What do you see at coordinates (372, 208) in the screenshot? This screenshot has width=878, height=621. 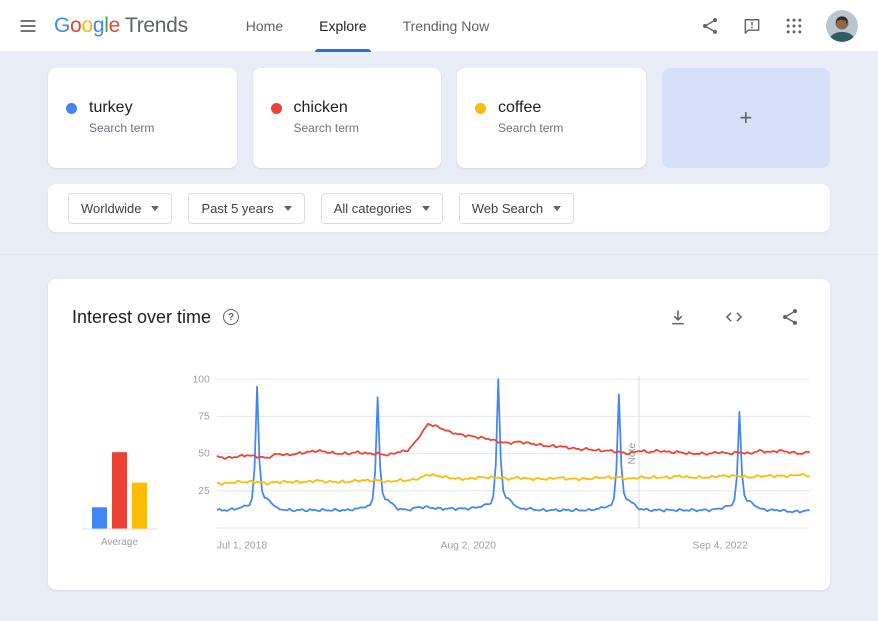 I see `filter-label: All categories` at bounding box center [372, 208].